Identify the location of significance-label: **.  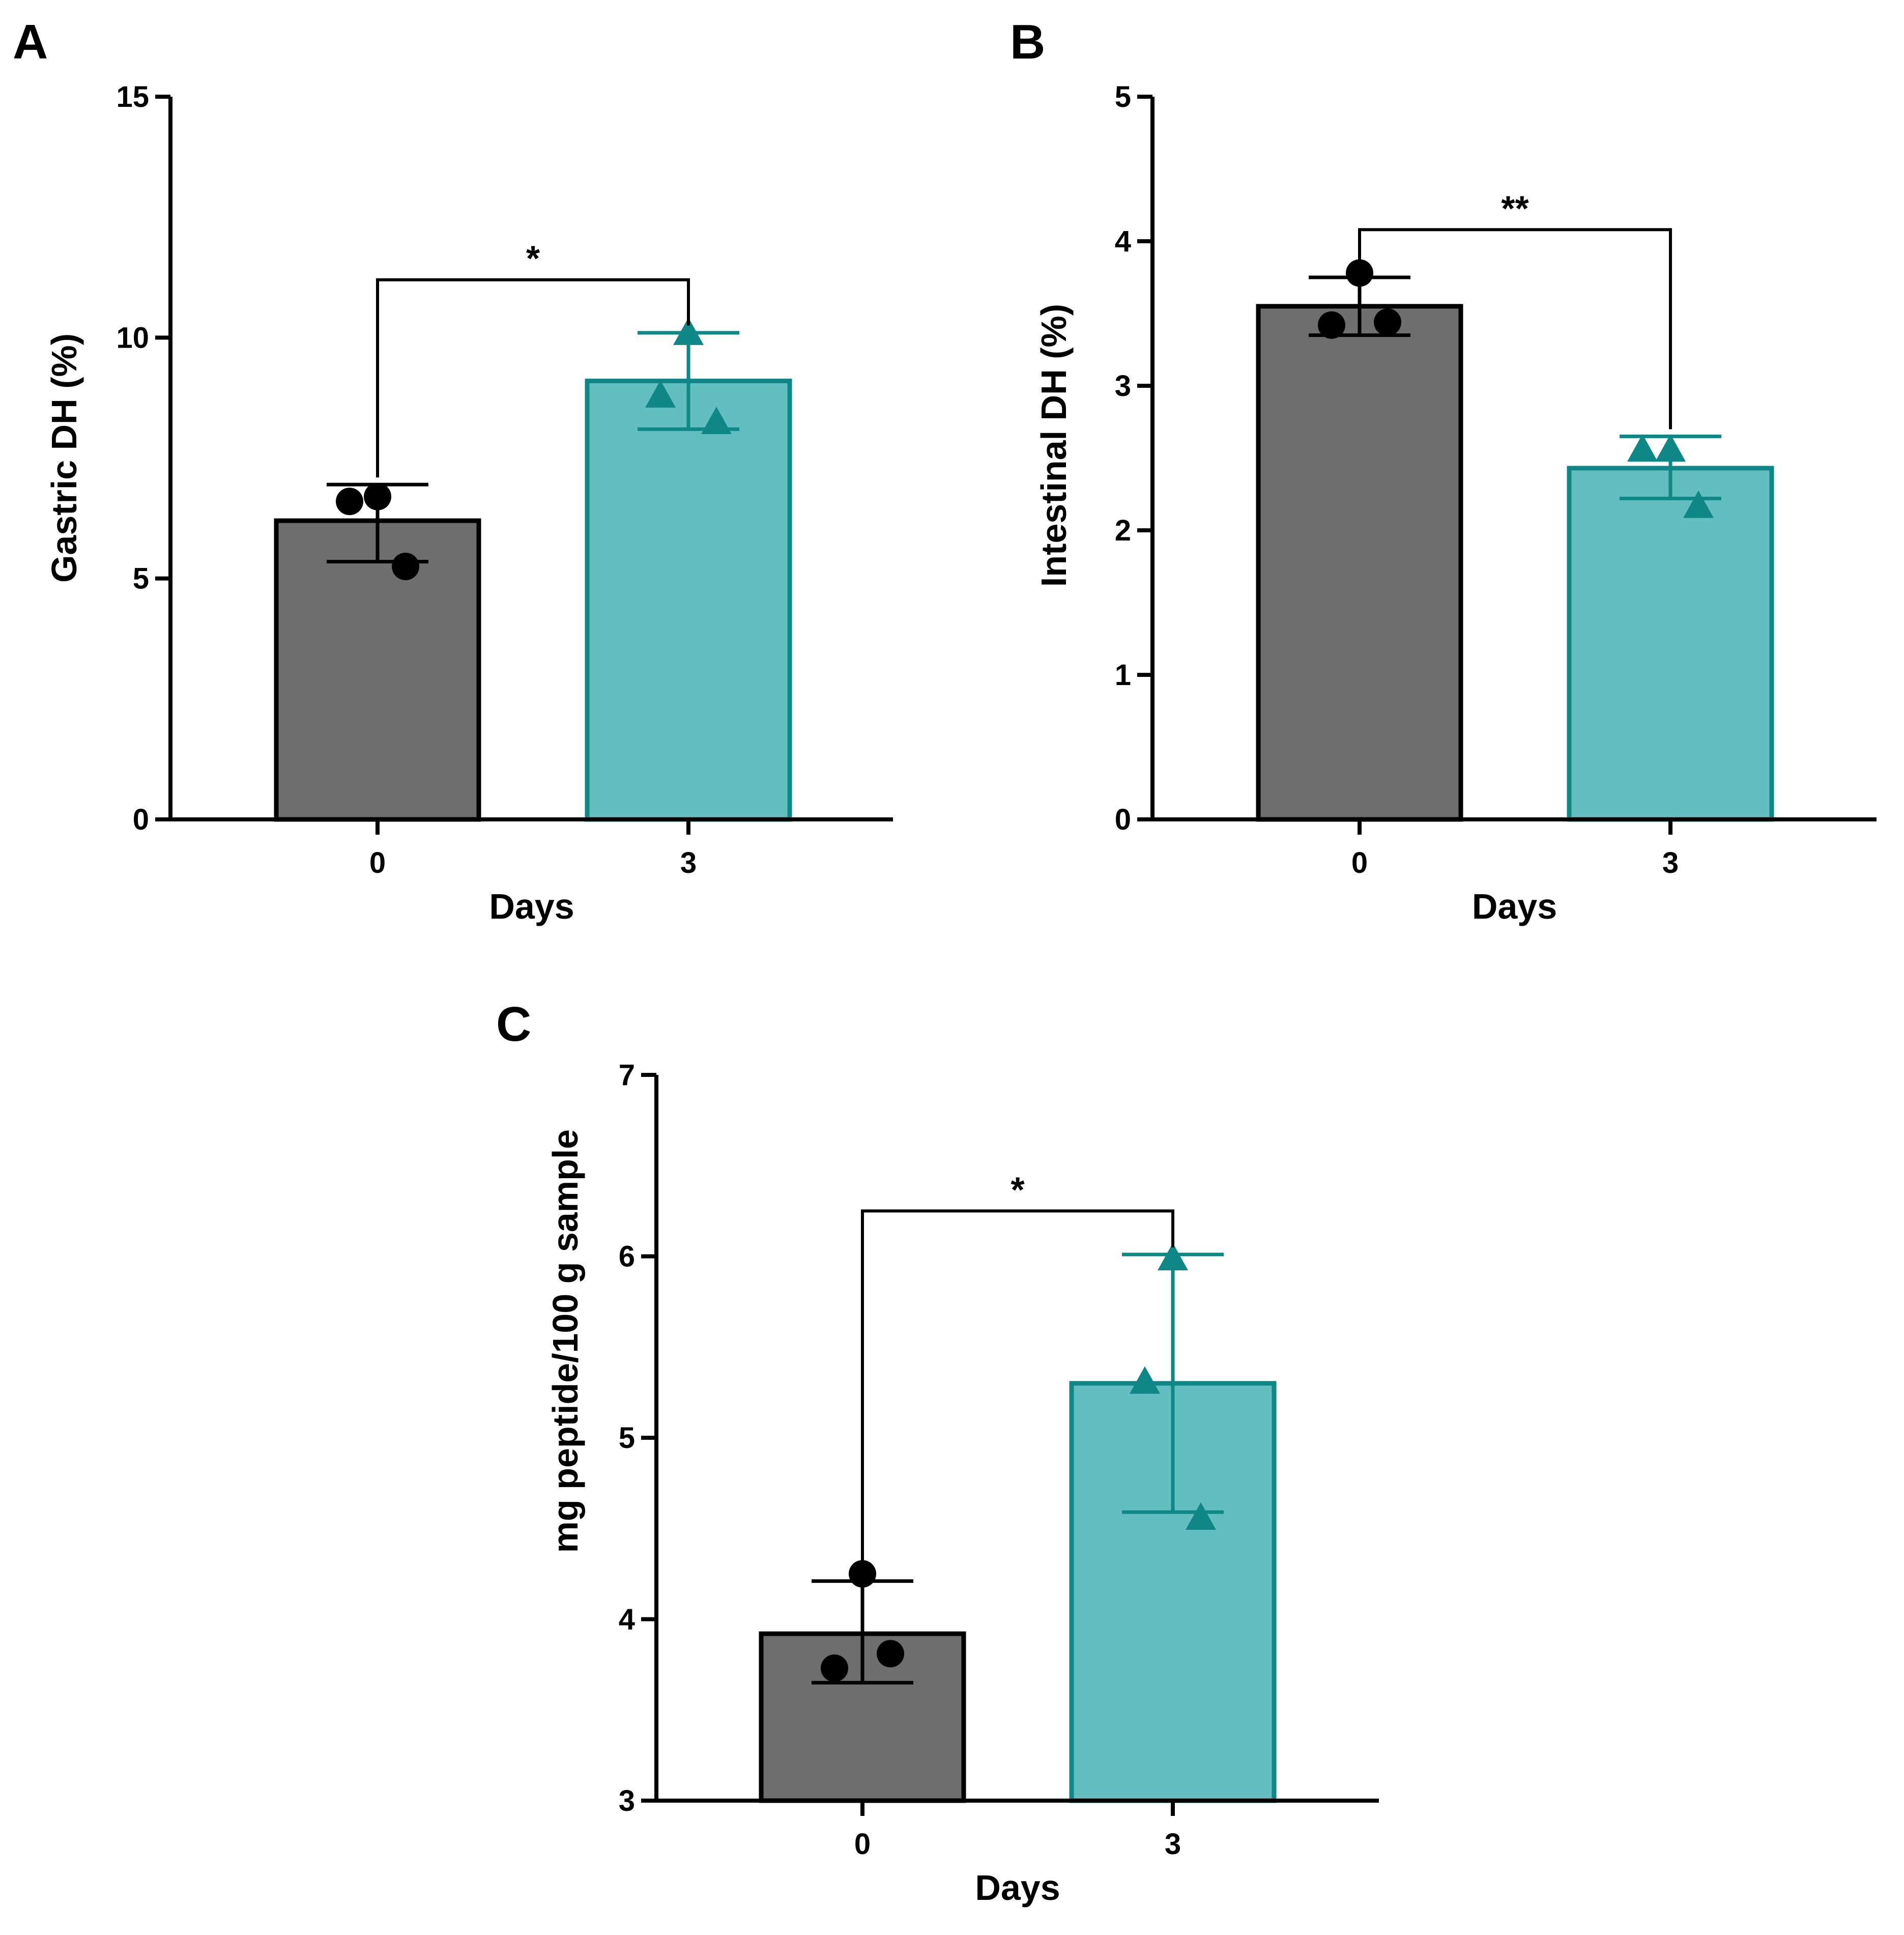
(1515, 208).